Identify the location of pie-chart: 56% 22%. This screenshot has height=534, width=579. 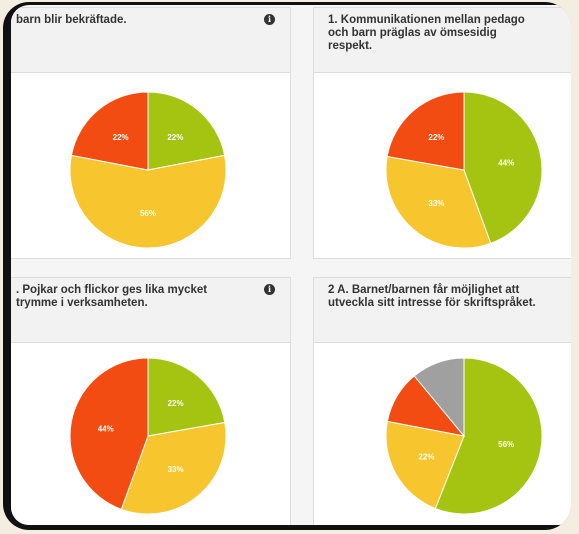
(464, 436).